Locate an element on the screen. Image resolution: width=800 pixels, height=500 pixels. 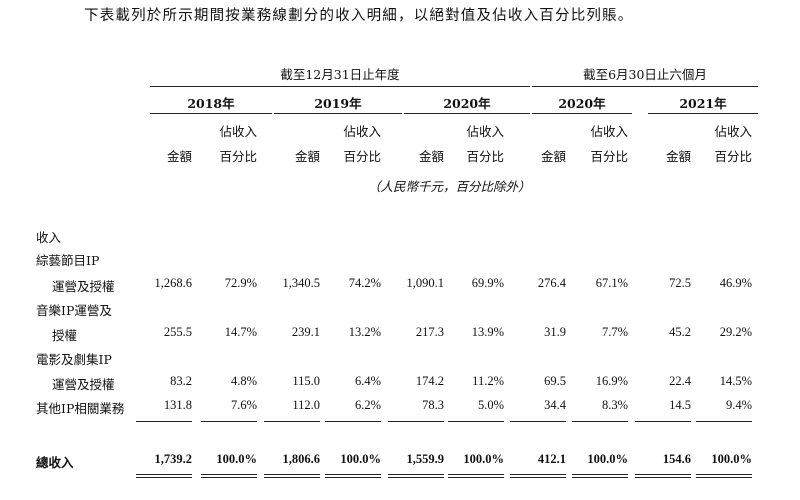
table-cell: 34.4 is located at coordinates (555, 405).